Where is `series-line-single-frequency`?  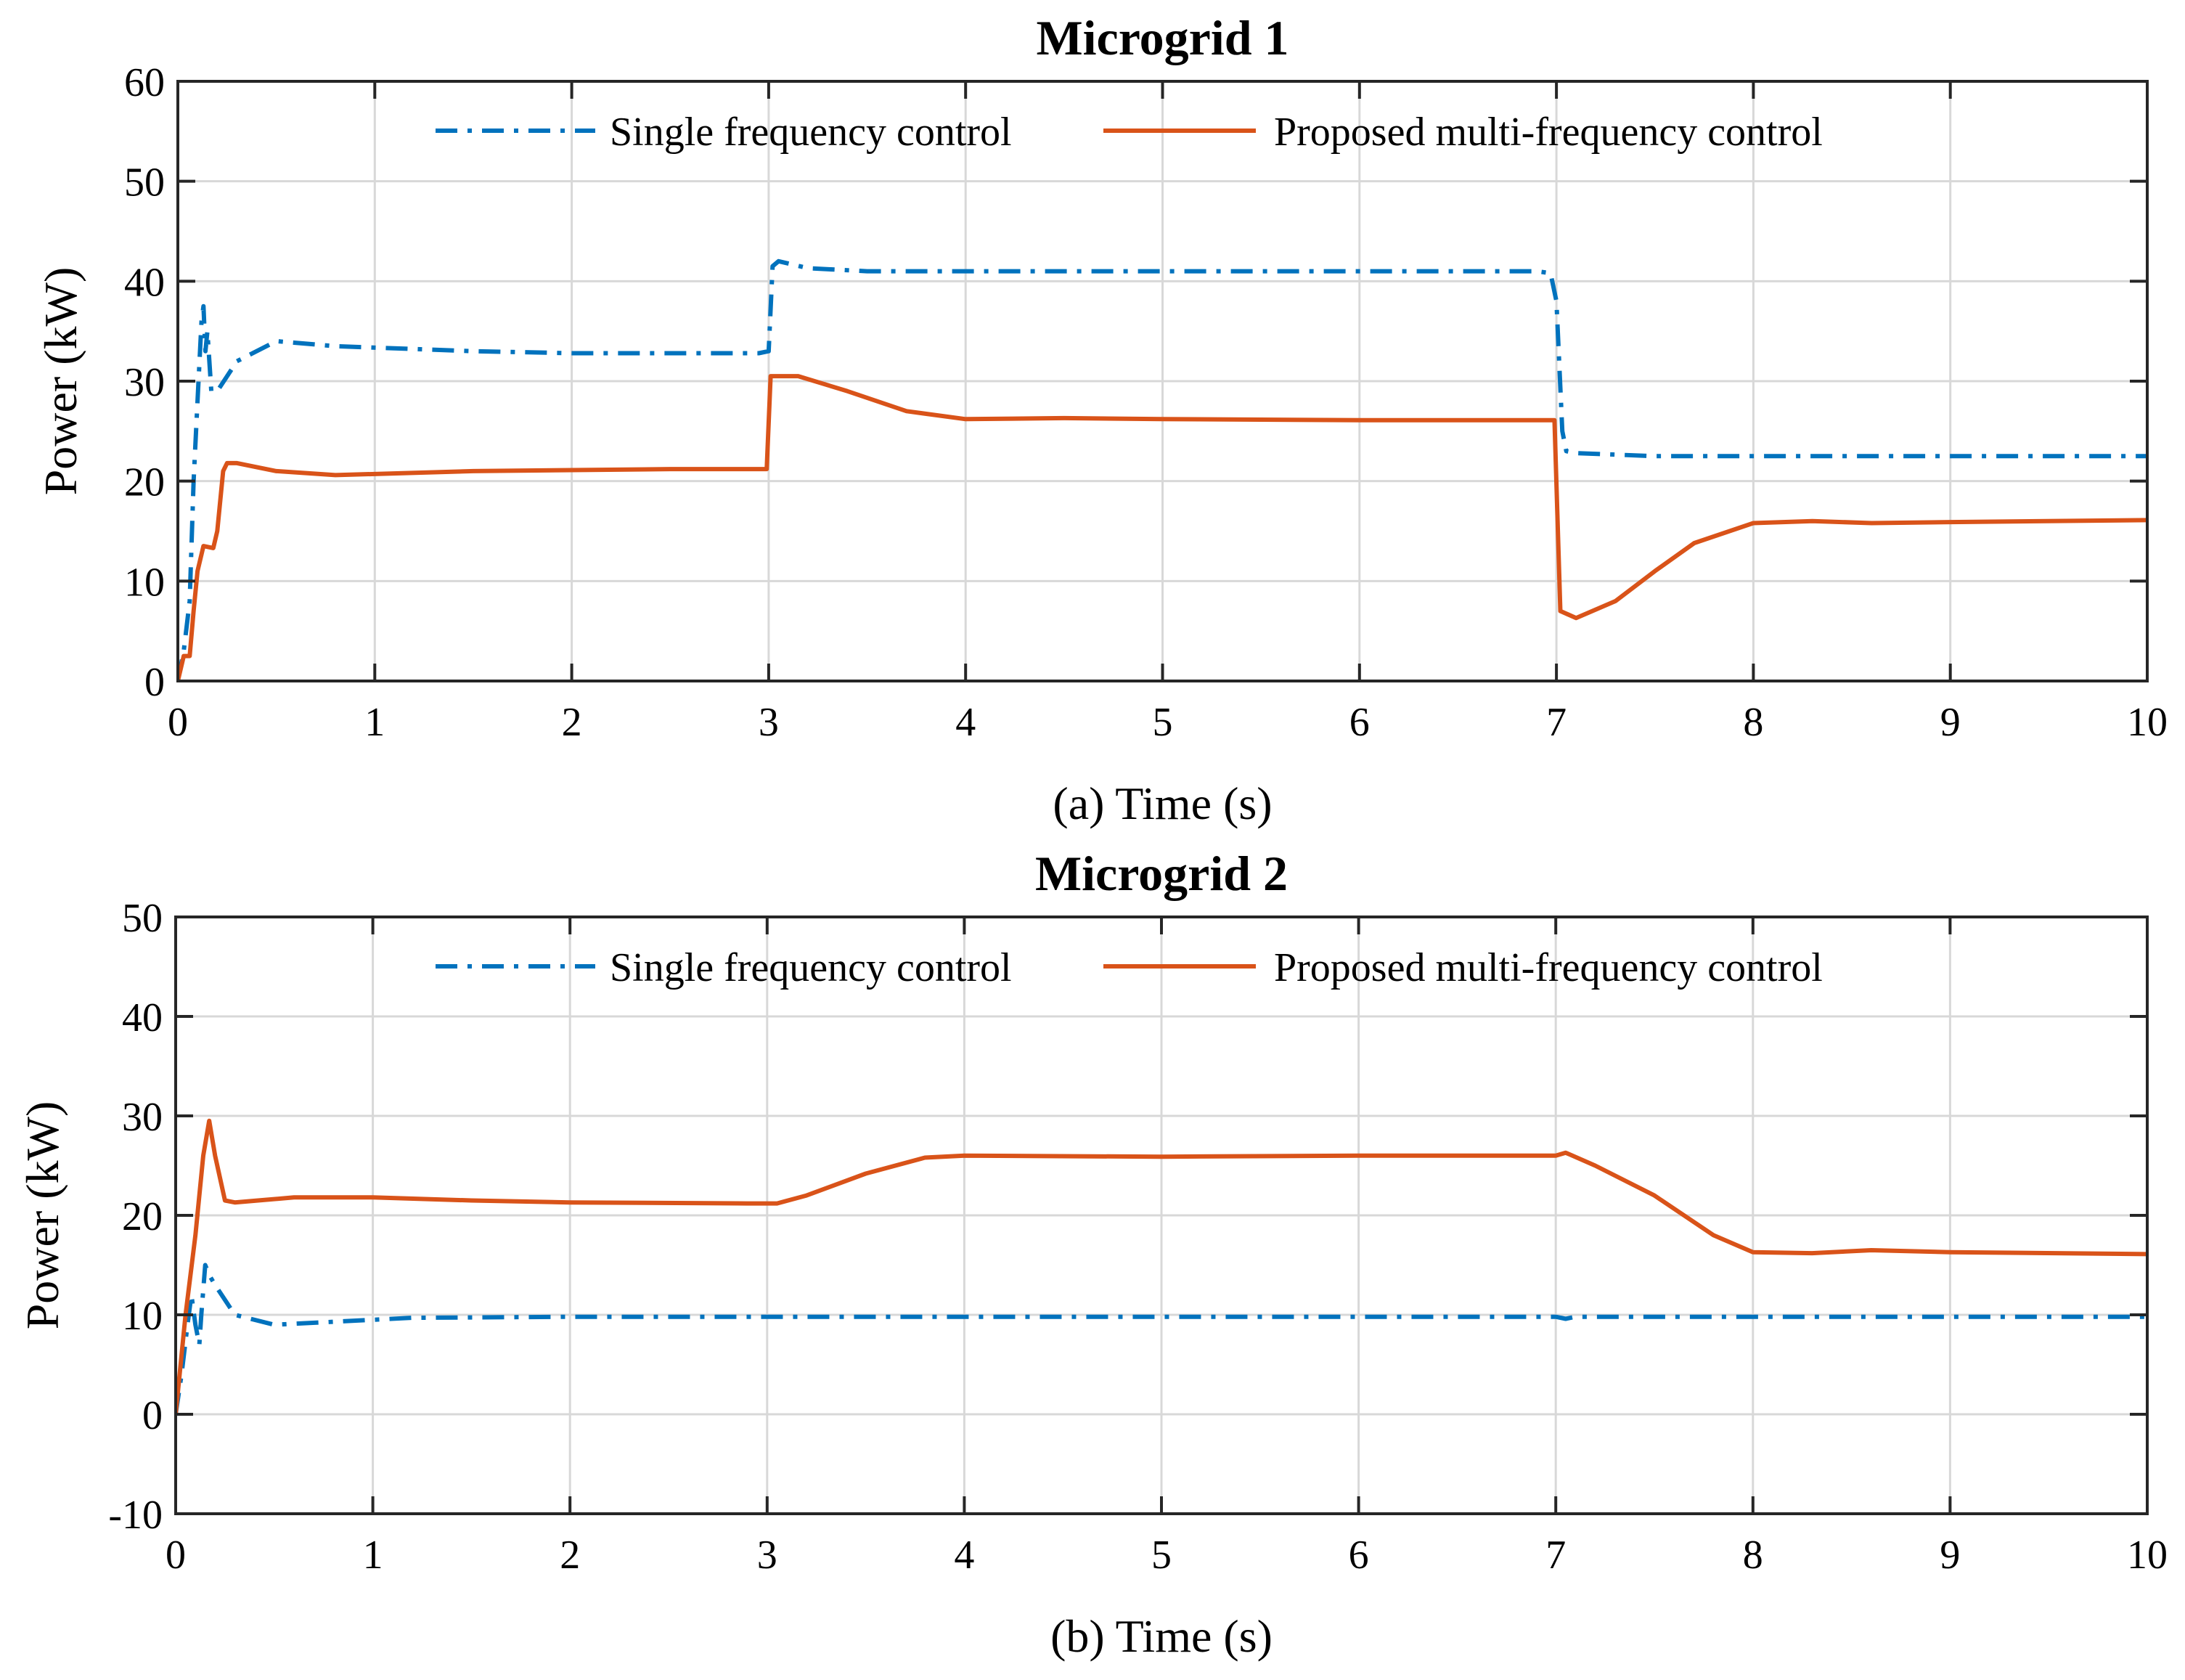 series-line-single-frequency is located at coordinates (1161, 1339).